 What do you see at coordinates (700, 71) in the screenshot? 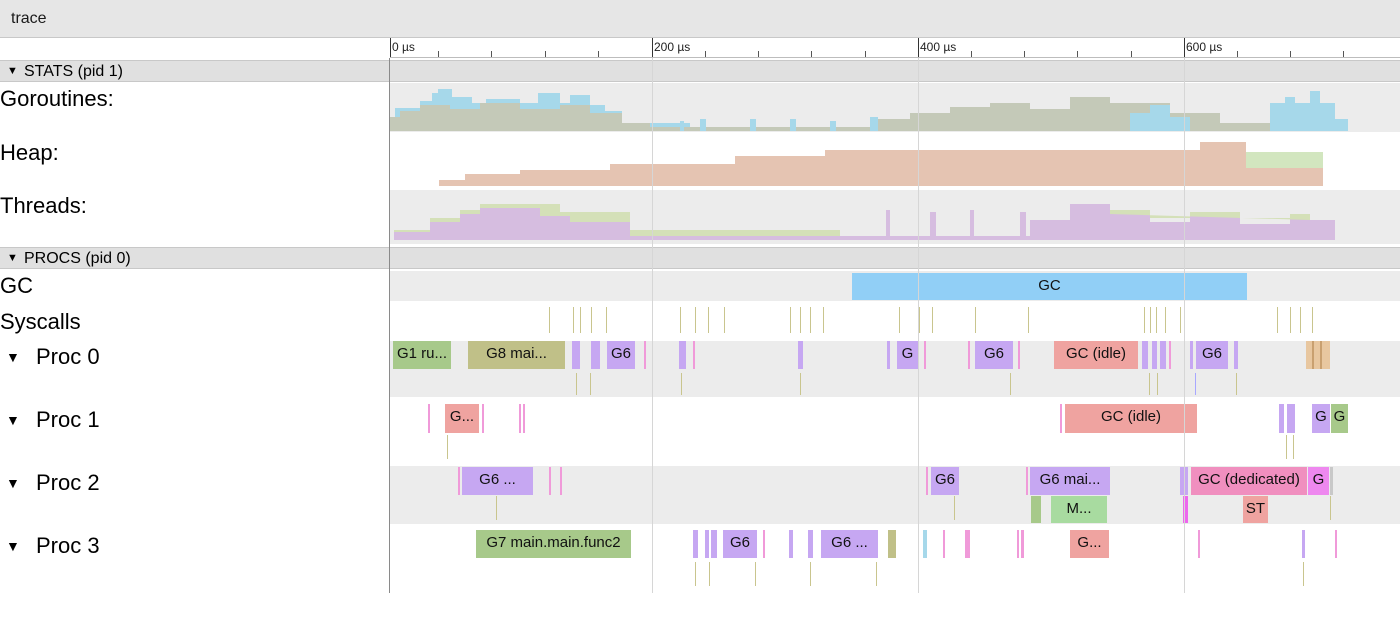
I see `stats-section-header: ▼ STATS (pid 1)` at bounding box center [700, 71].